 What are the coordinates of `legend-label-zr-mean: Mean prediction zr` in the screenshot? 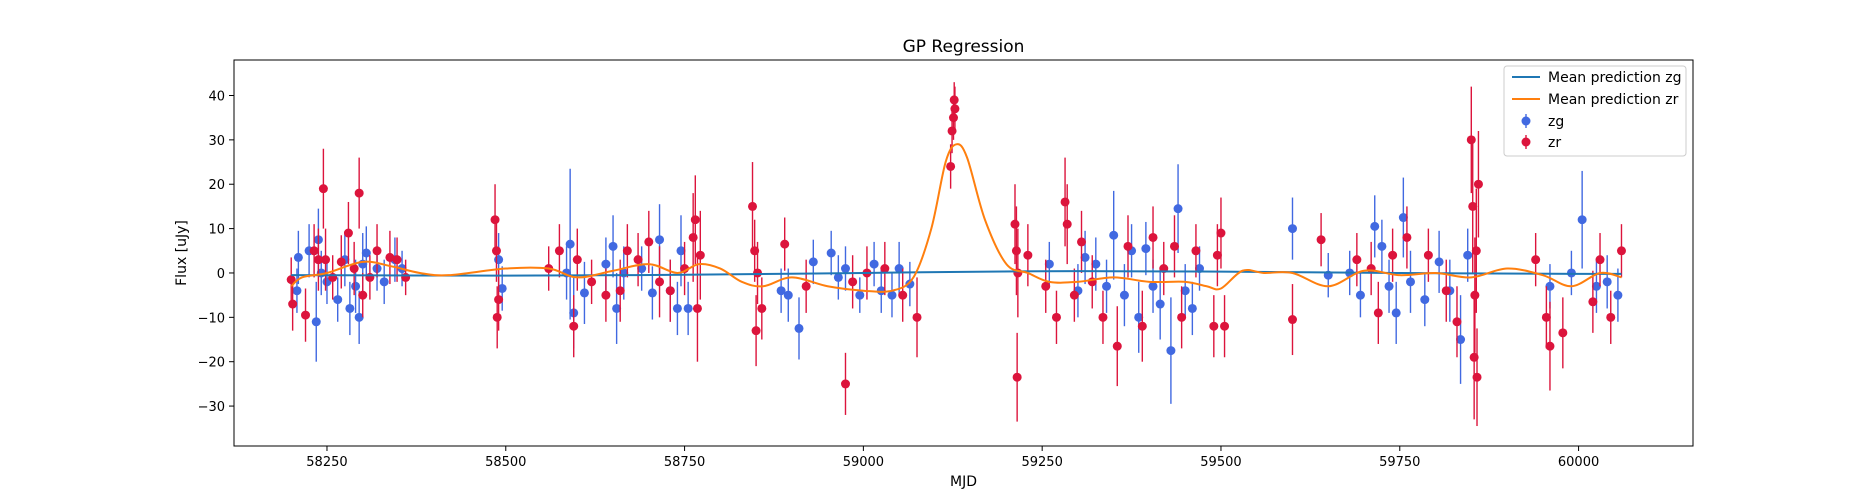 It's located at (1613, 100).